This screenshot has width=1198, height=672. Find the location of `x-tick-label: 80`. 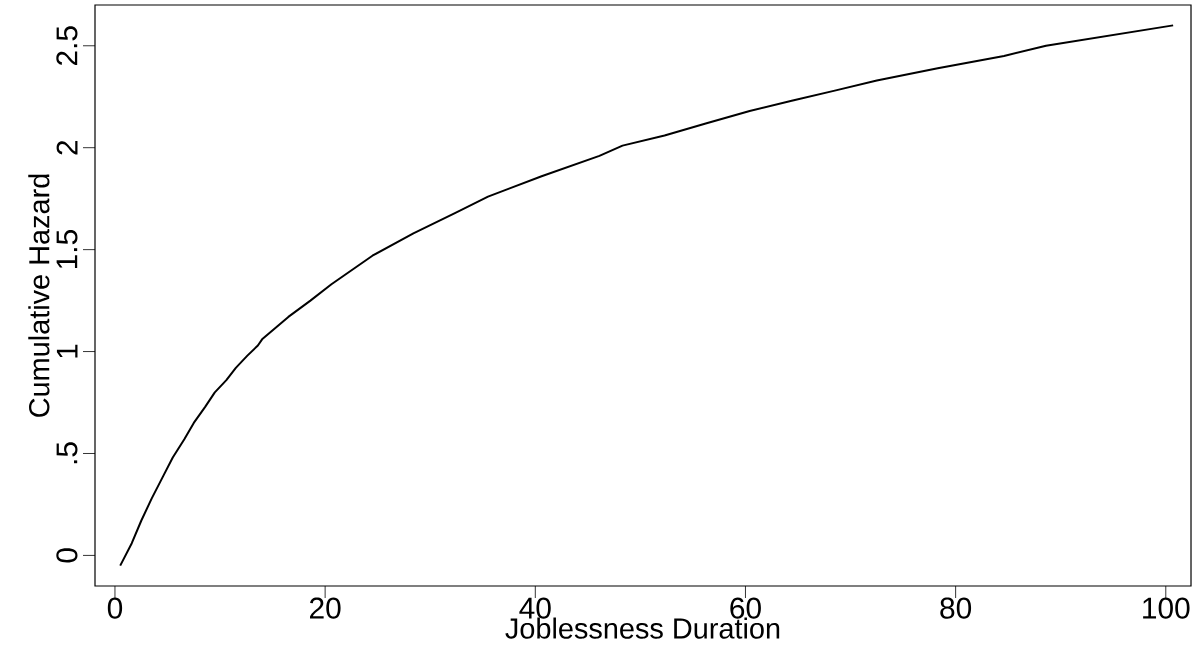

x-tick-label: 80 is located at coordinates (956, 608).